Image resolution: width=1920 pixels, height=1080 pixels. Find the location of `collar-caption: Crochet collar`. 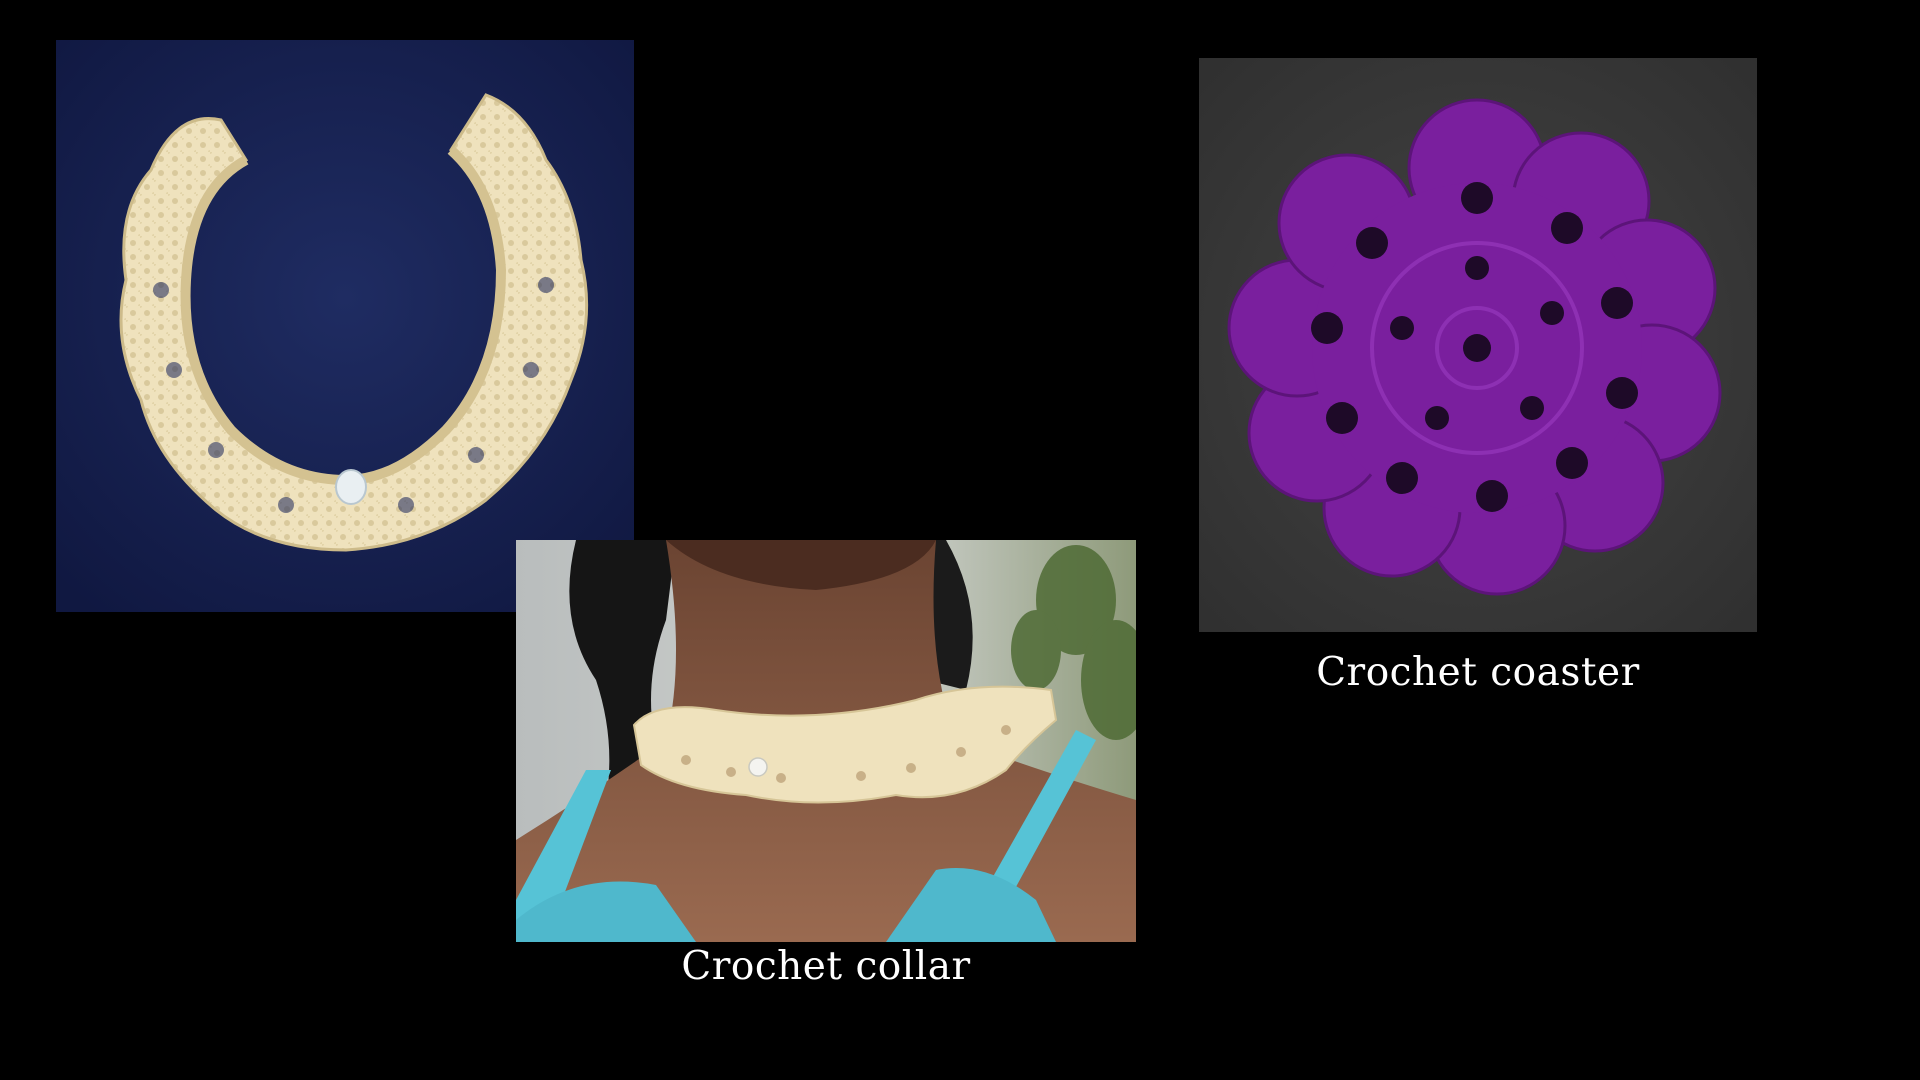

collar-caption: Crochet collar is located at coordinates (826, 966).